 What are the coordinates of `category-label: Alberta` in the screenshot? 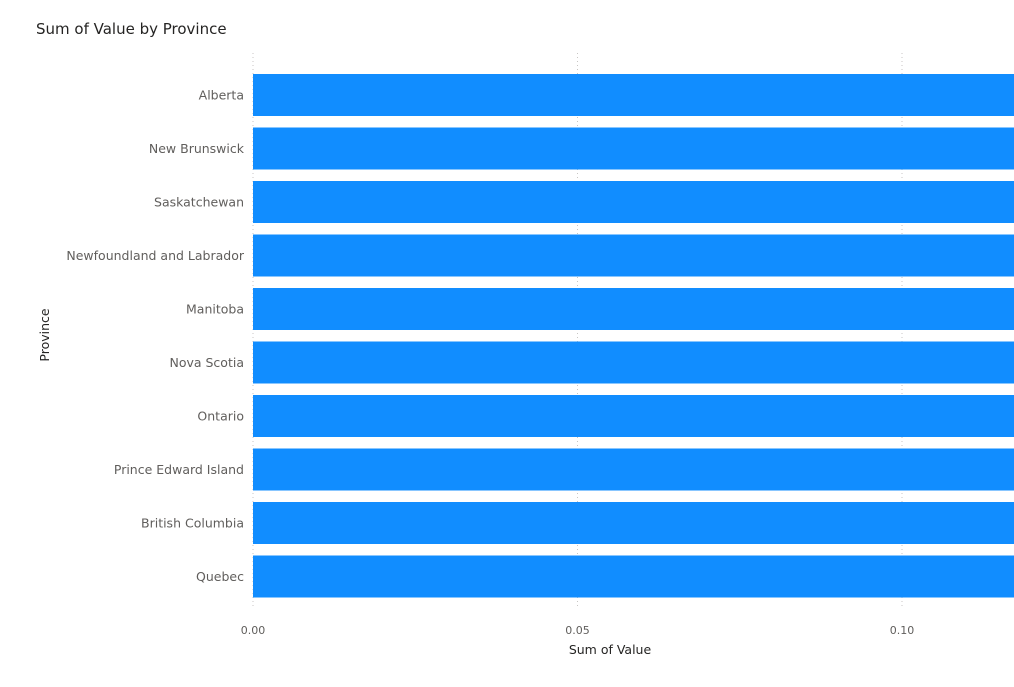 It's located at (221, 95).